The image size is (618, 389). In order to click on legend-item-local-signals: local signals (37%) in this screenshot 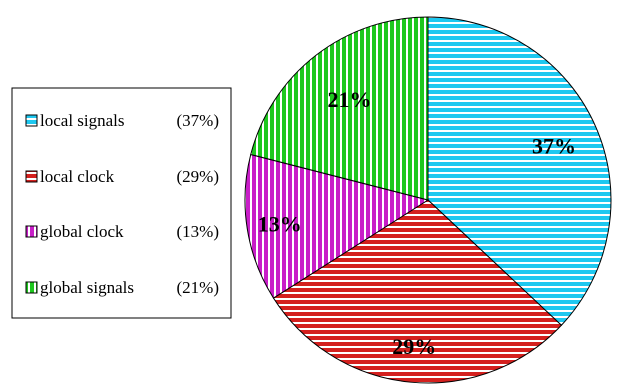, I will do `click(122, 120)`.